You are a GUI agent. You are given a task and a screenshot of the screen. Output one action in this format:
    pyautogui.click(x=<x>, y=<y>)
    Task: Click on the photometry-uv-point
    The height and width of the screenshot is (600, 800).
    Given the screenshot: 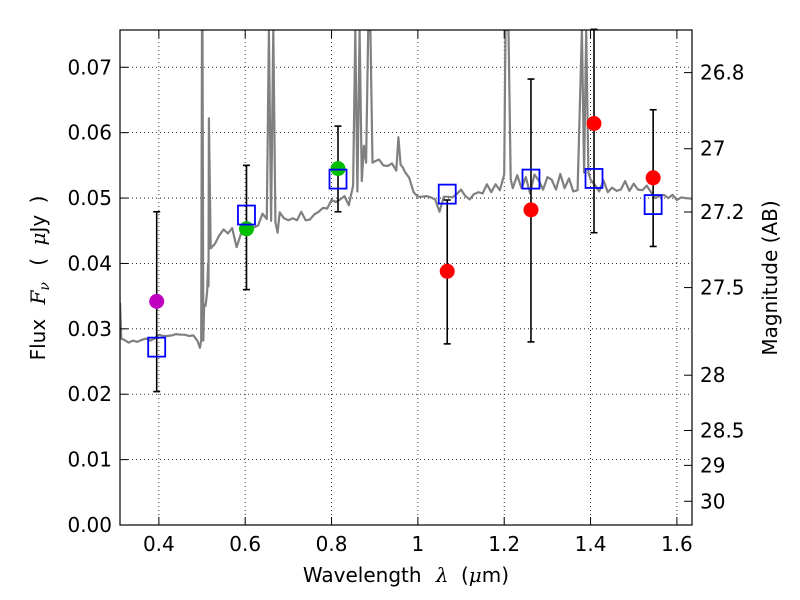 What is the action you would take?
    pyautogui.click(x=157, y=301)
    